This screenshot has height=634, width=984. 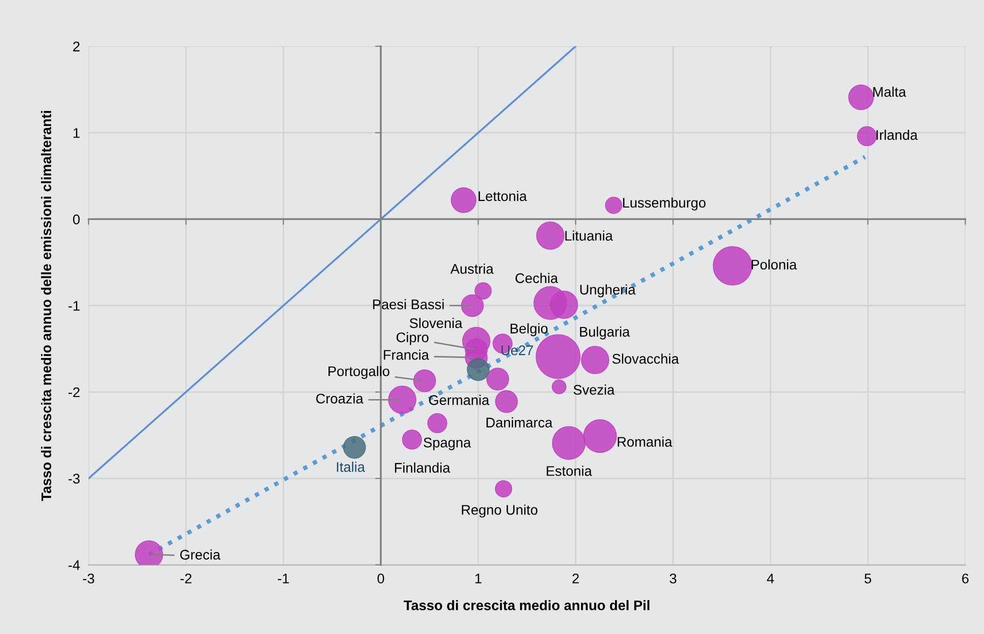 I want to click on y-tick-label: -3, so click(x=74, y=479).